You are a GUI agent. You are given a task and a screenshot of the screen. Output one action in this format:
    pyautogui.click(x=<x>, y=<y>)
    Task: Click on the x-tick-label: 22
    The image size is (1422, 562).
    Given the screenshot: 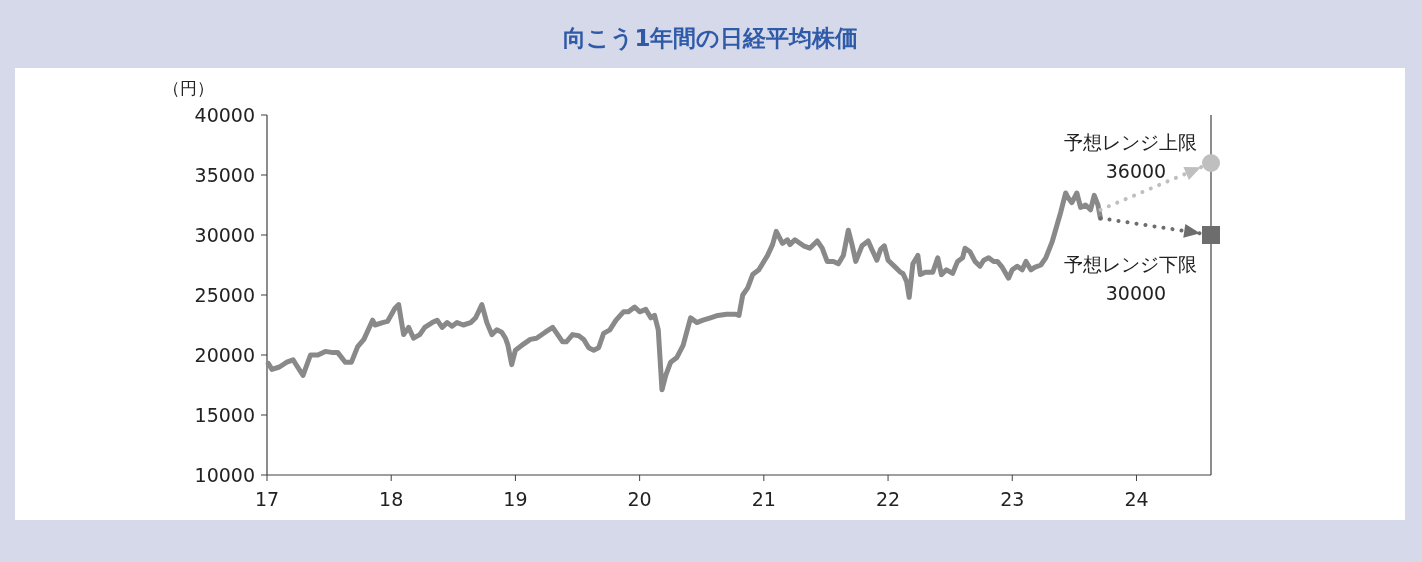 What is the action you would take?
    pyautogui.click(x=888, y=499)
    